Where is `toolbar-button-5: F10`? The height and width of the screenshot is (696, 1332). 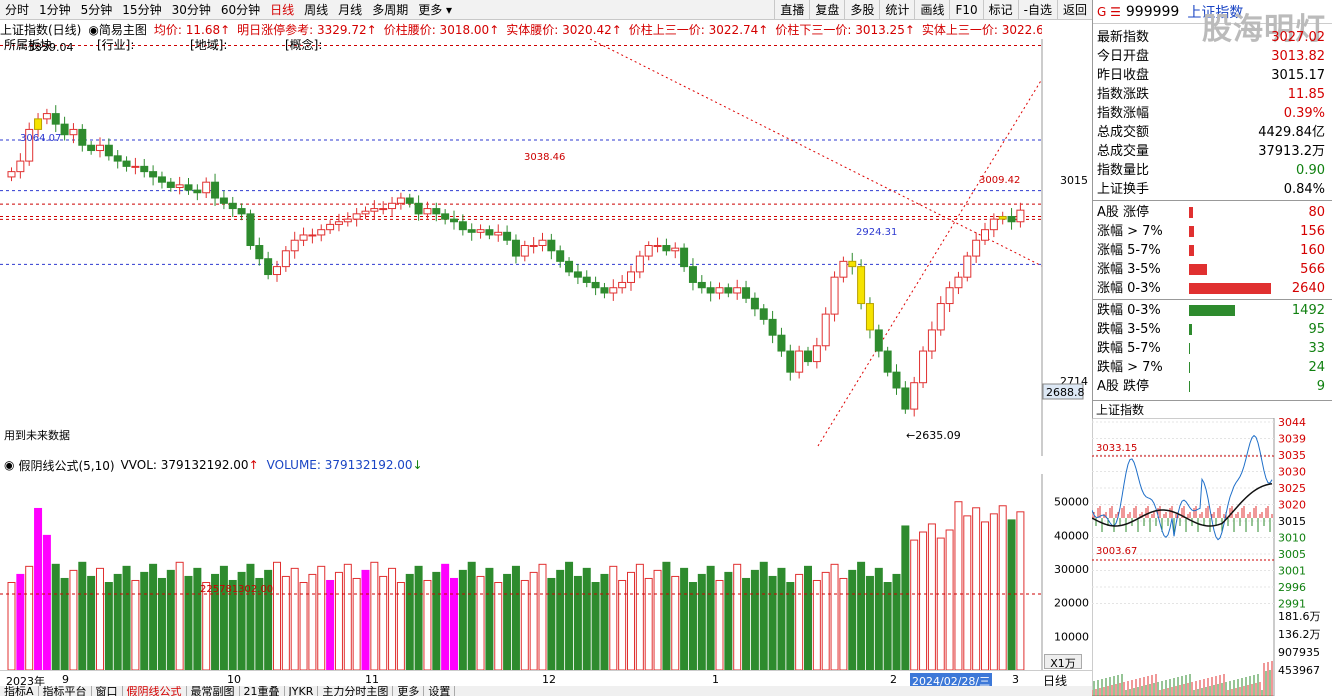
toolbar-button-5: F10 is located at coordinates (965, 10).